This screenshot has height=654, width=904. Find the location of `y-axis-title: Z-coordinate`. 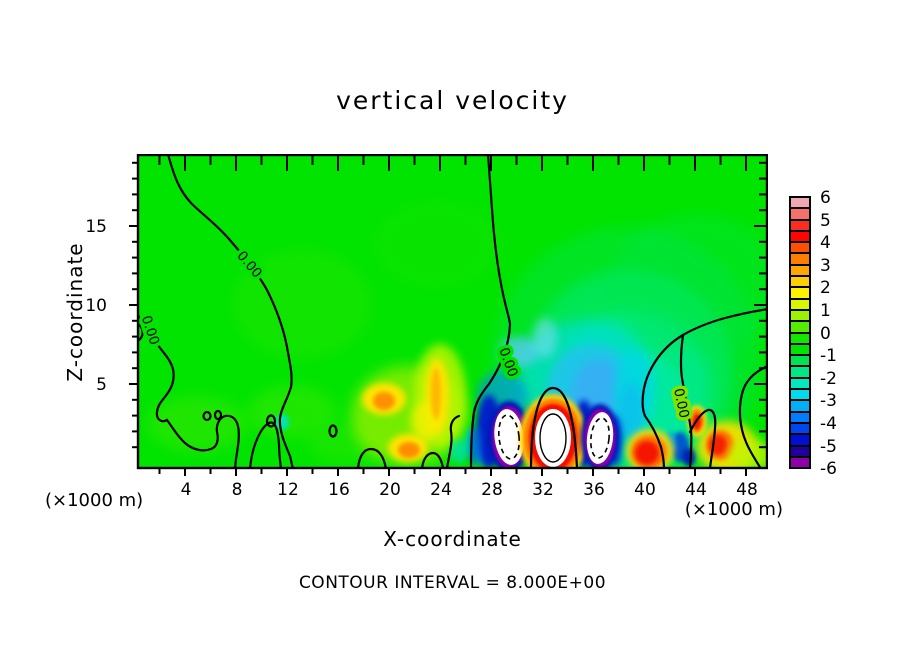

y-axis-title: Z-coordinate is located at coordinates (75, 312).